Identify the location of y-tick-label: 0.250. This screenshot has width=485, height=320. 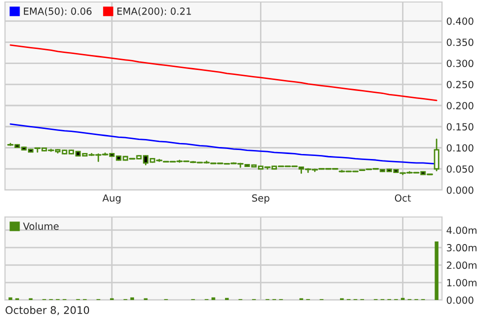
(460, 84).